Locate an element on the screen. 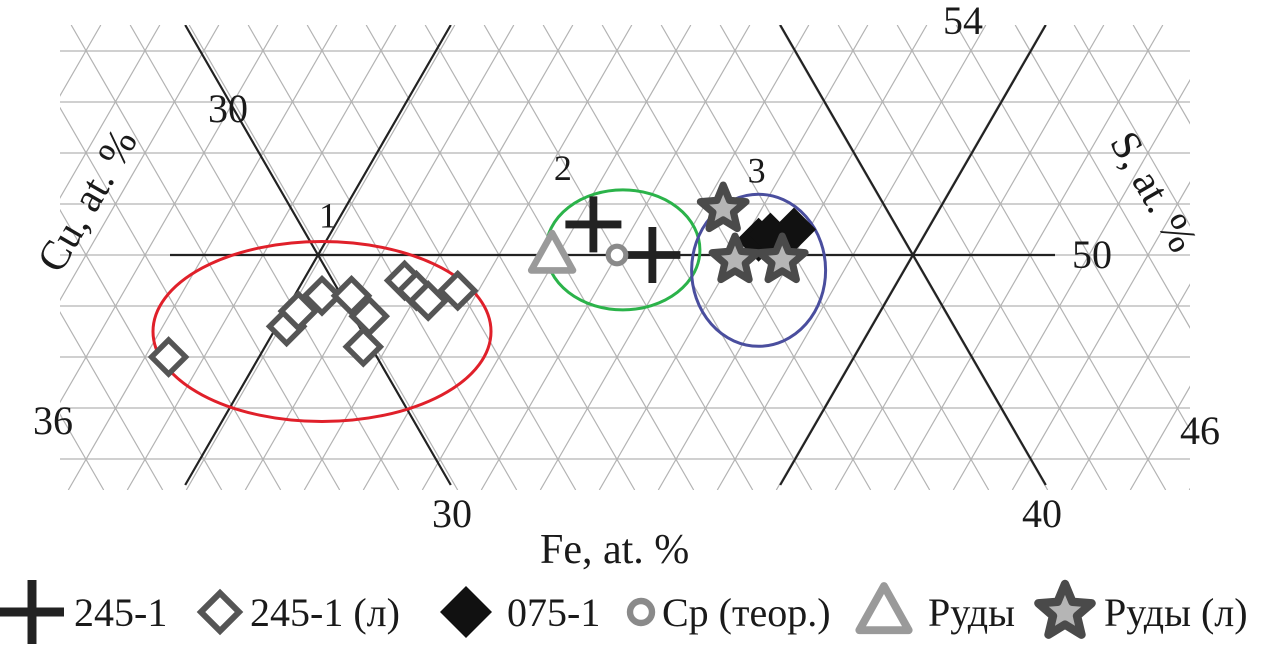  legend-marker-star is located at coordinates (1065, 609).